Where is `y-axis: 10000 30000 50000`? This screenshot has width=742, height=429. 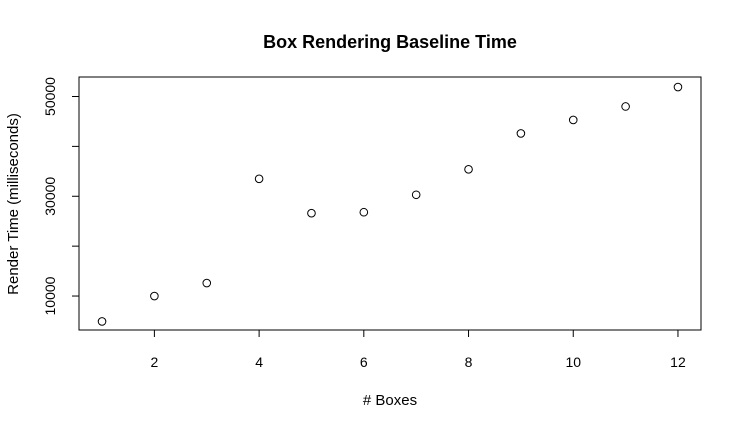
y-axis: 10000 30000 50000 is located at coordinates (60, 196).